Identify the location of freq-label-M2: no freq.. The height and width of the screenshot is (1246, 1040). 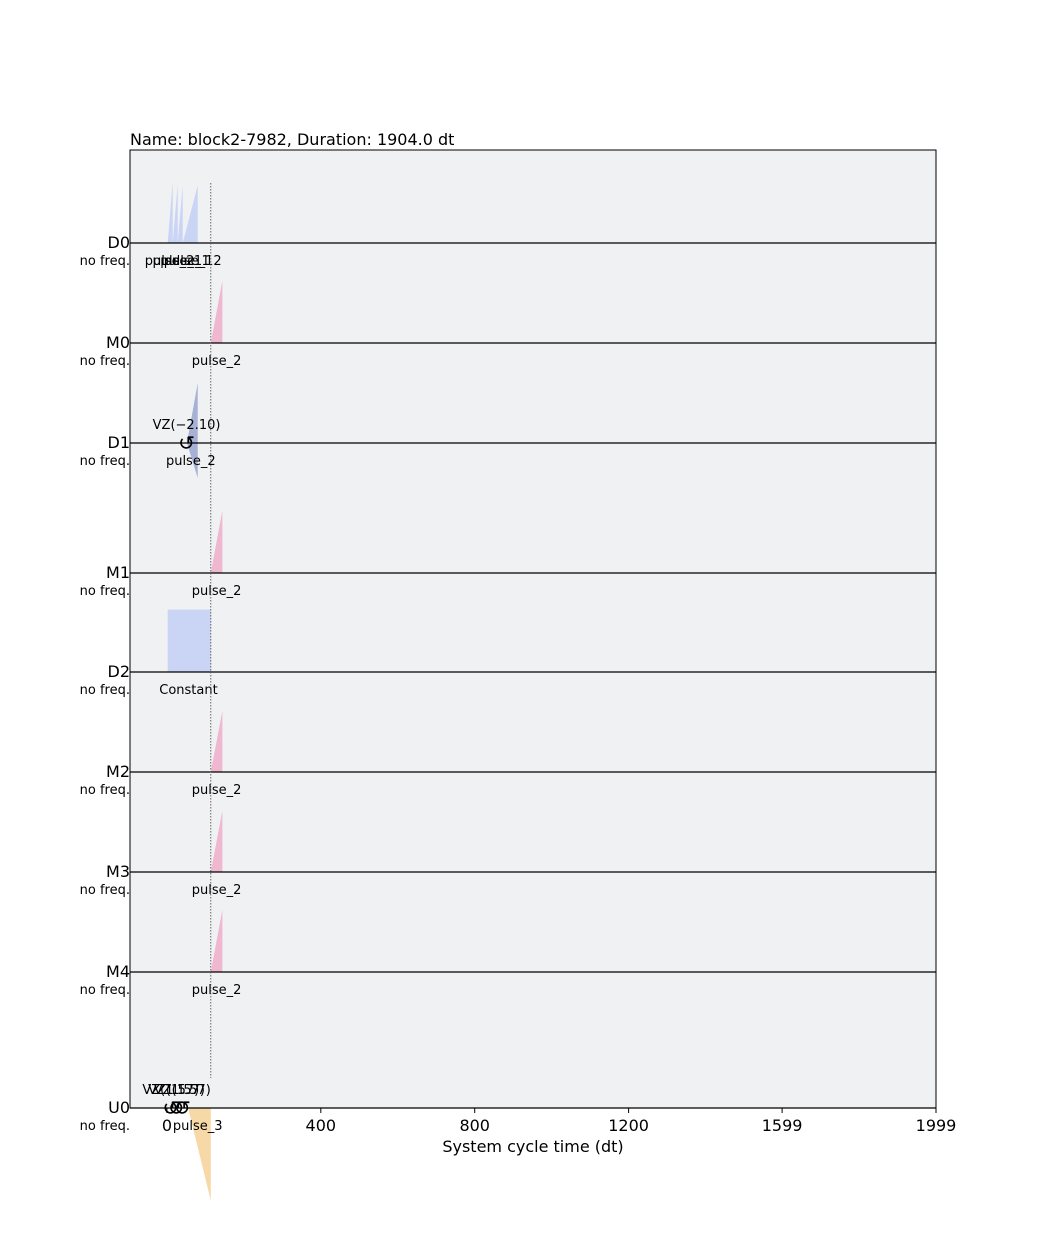
(105, 790).